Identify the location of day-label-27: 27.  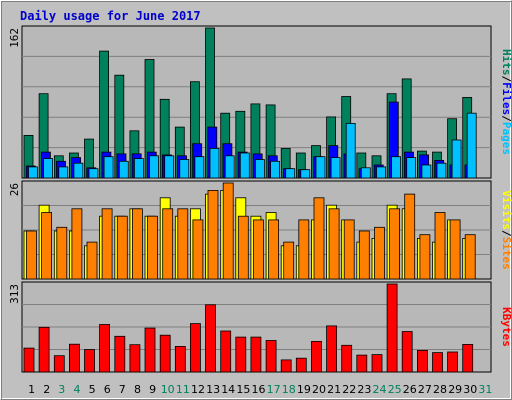
(425, 389).